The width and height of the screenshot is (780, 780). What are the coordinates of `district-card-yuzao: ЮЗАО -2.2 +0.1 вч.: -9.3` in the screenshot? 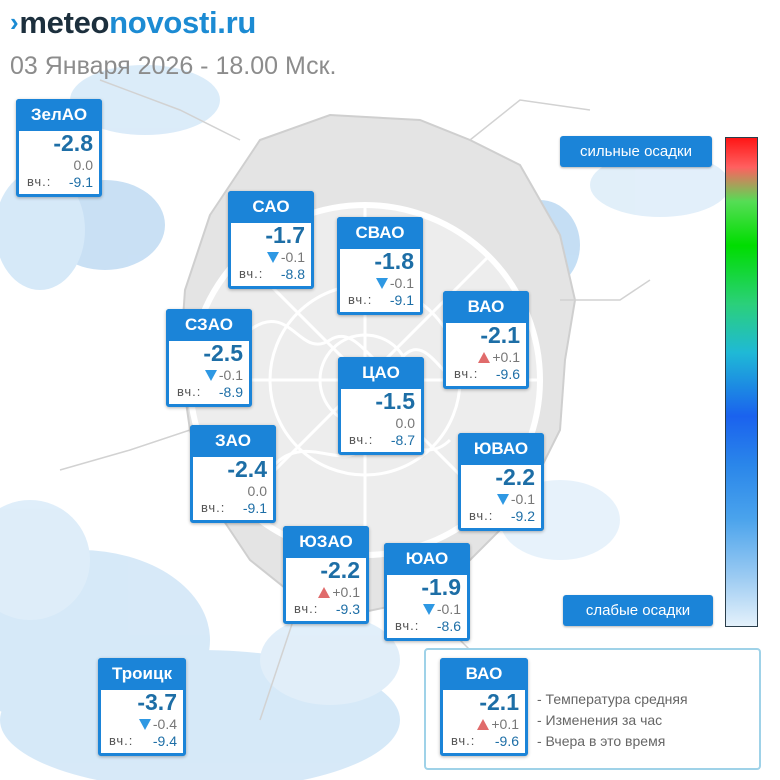 It's located at (326, 575).